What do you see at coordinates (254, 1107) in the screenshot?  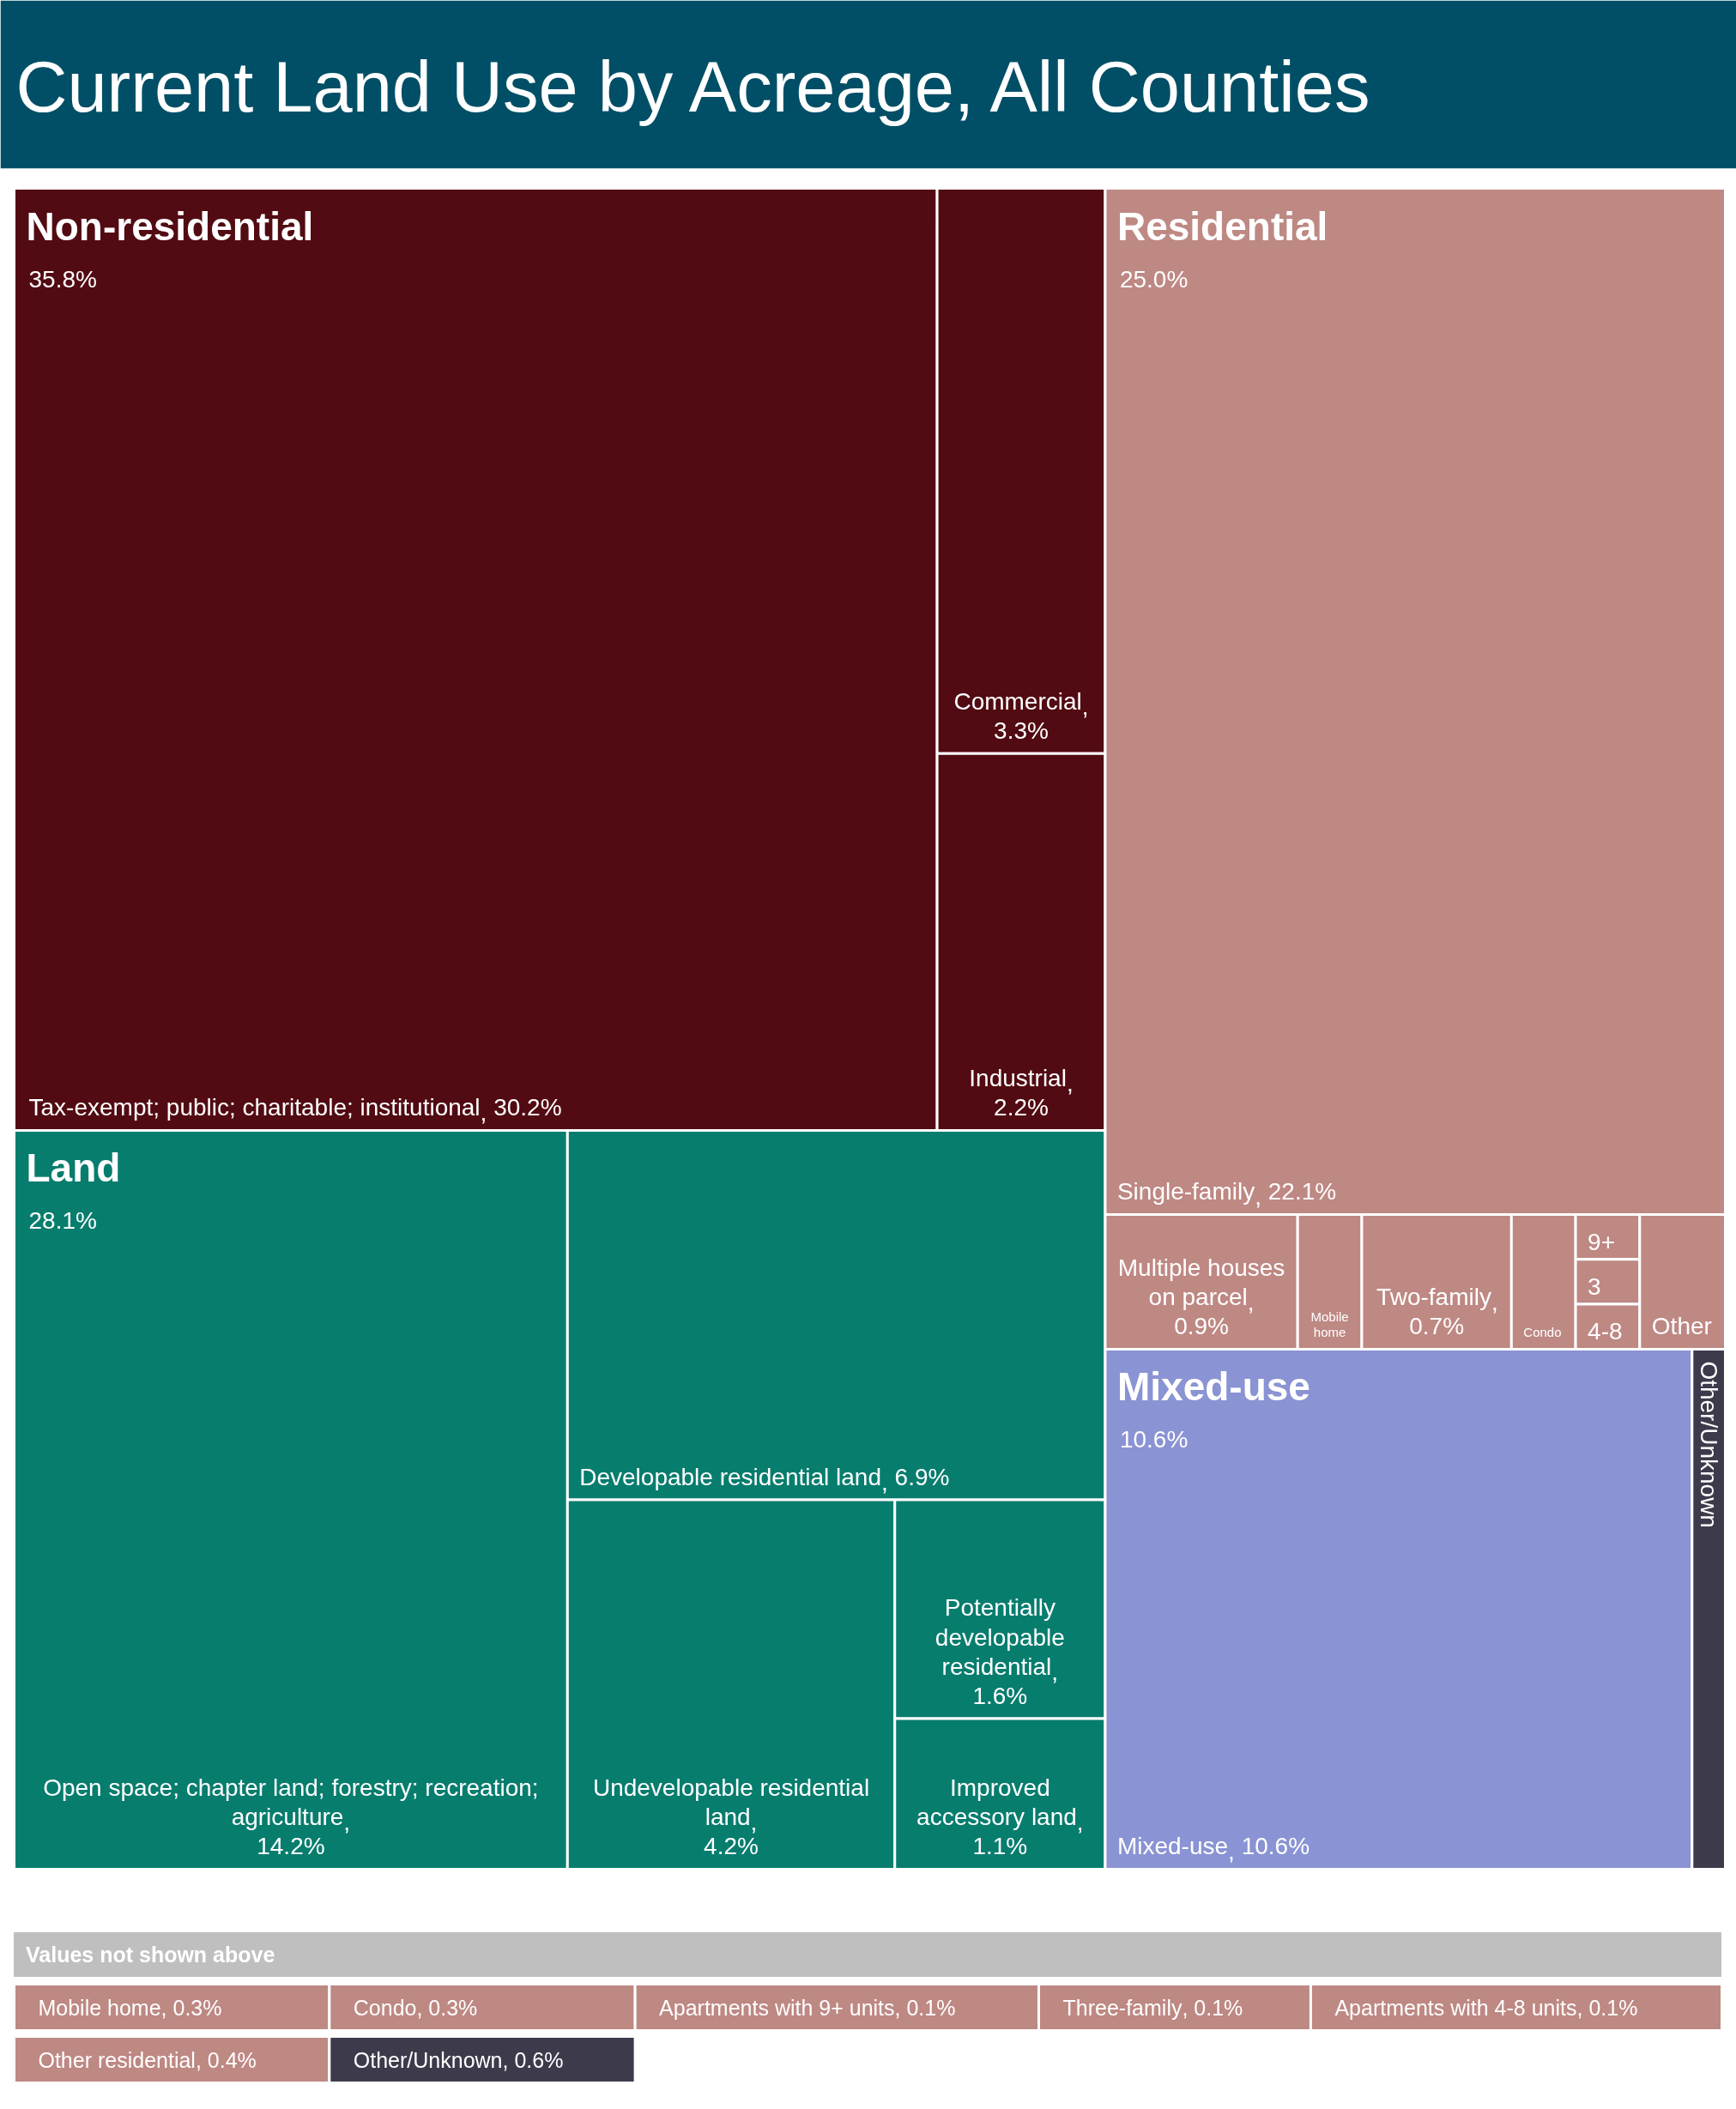 I see `category-label: Tax-exempt; public; charitable; institutional` at bounding box center [254, 1107].